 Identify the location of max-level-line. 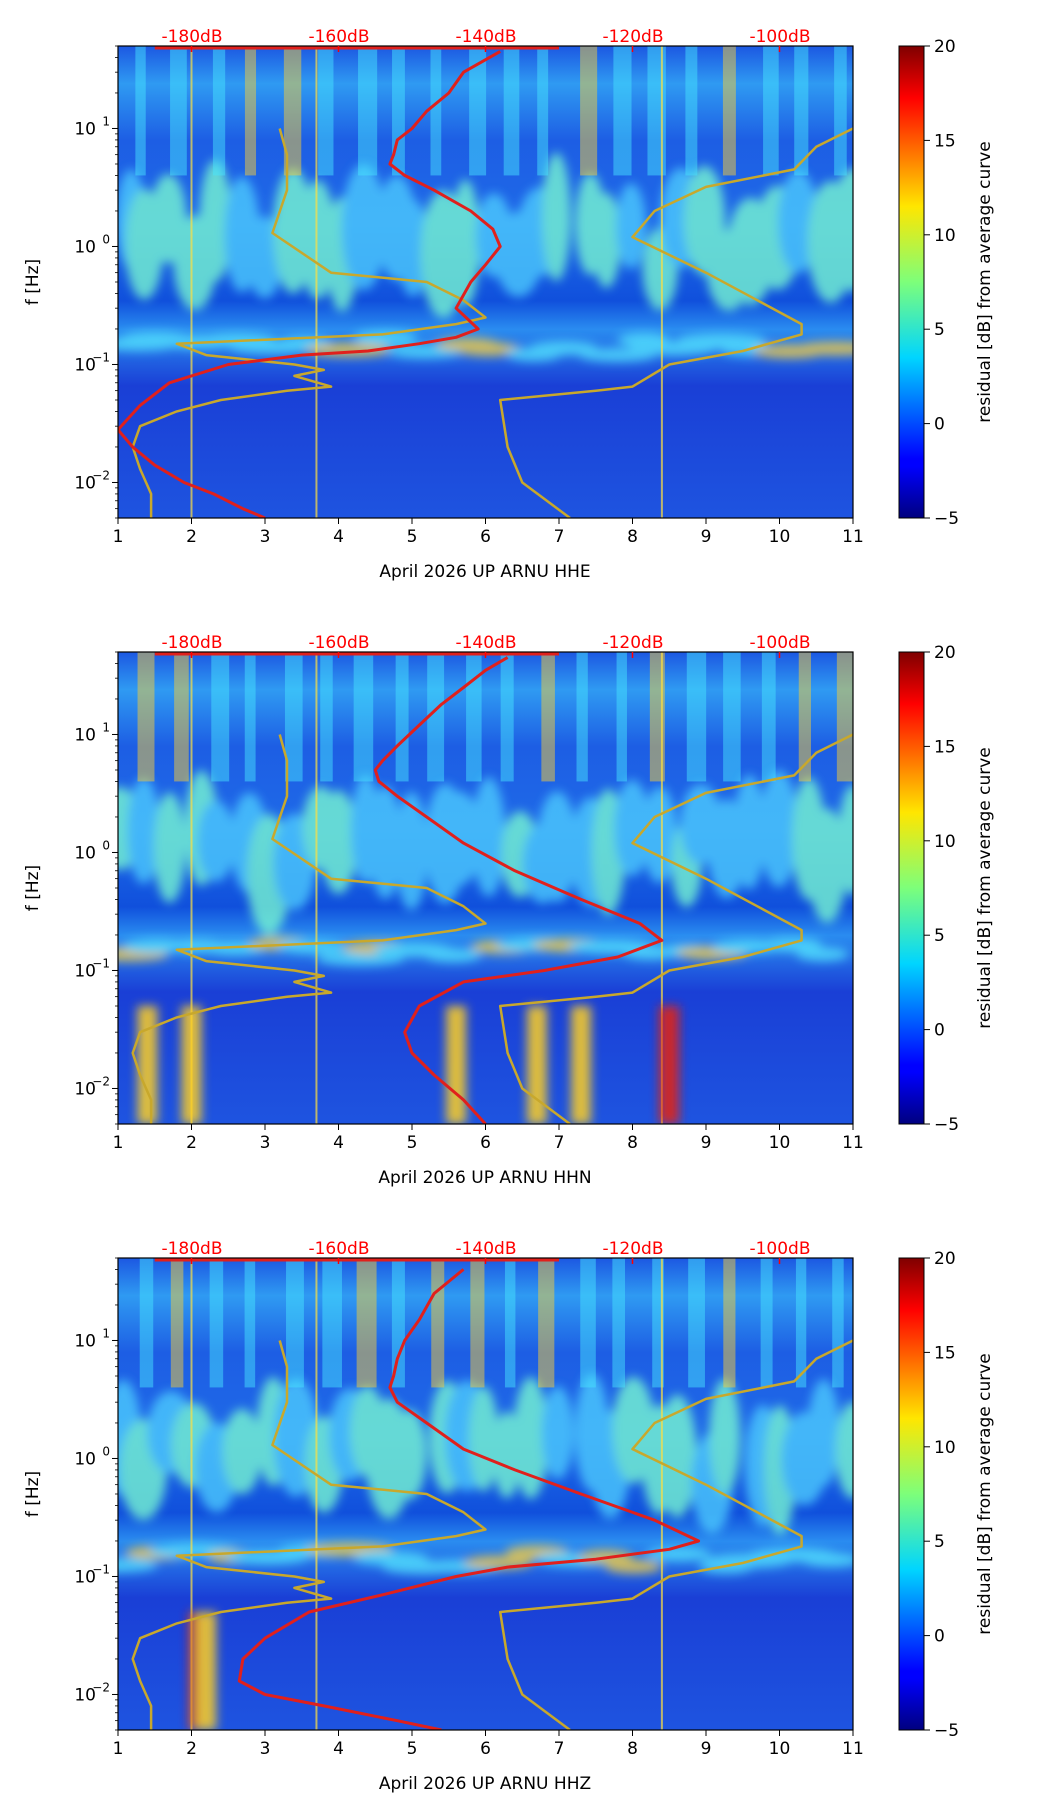
(675, 322).